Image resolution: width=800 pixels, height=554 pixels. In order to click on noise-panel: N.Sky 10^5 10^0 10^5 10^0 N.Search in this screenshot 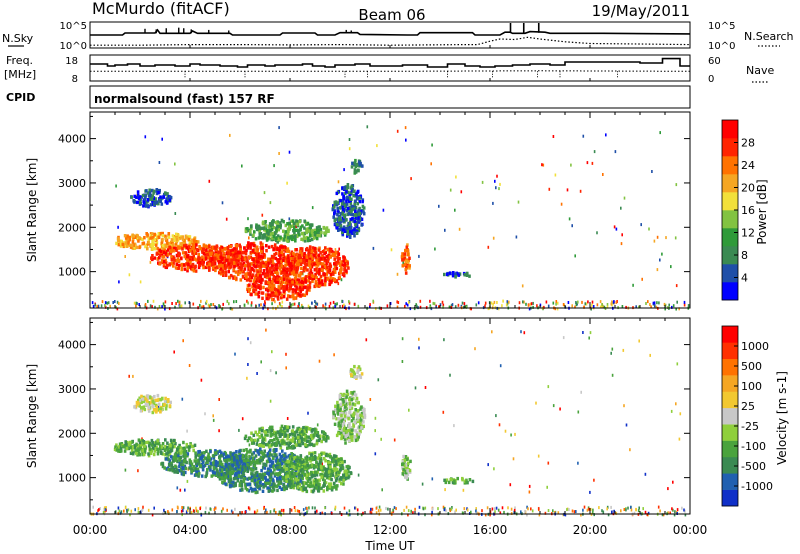, I will do `click(398, 36)`.